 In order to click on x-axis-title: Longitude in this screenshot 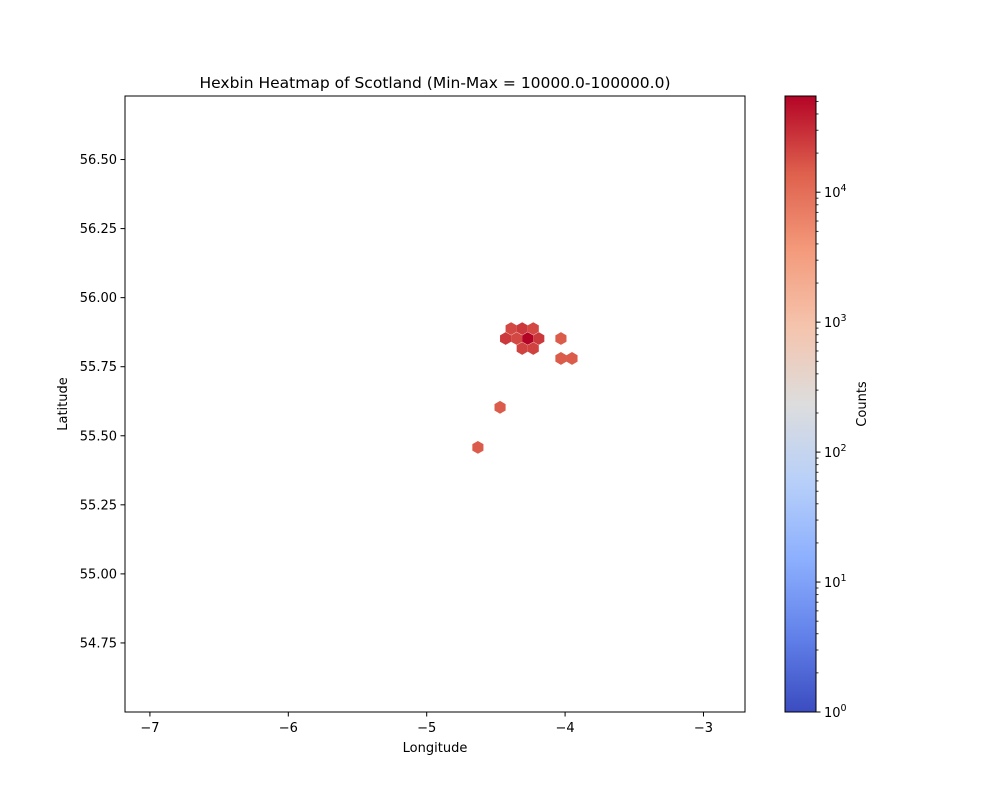, I will do `click(435, 748)`.